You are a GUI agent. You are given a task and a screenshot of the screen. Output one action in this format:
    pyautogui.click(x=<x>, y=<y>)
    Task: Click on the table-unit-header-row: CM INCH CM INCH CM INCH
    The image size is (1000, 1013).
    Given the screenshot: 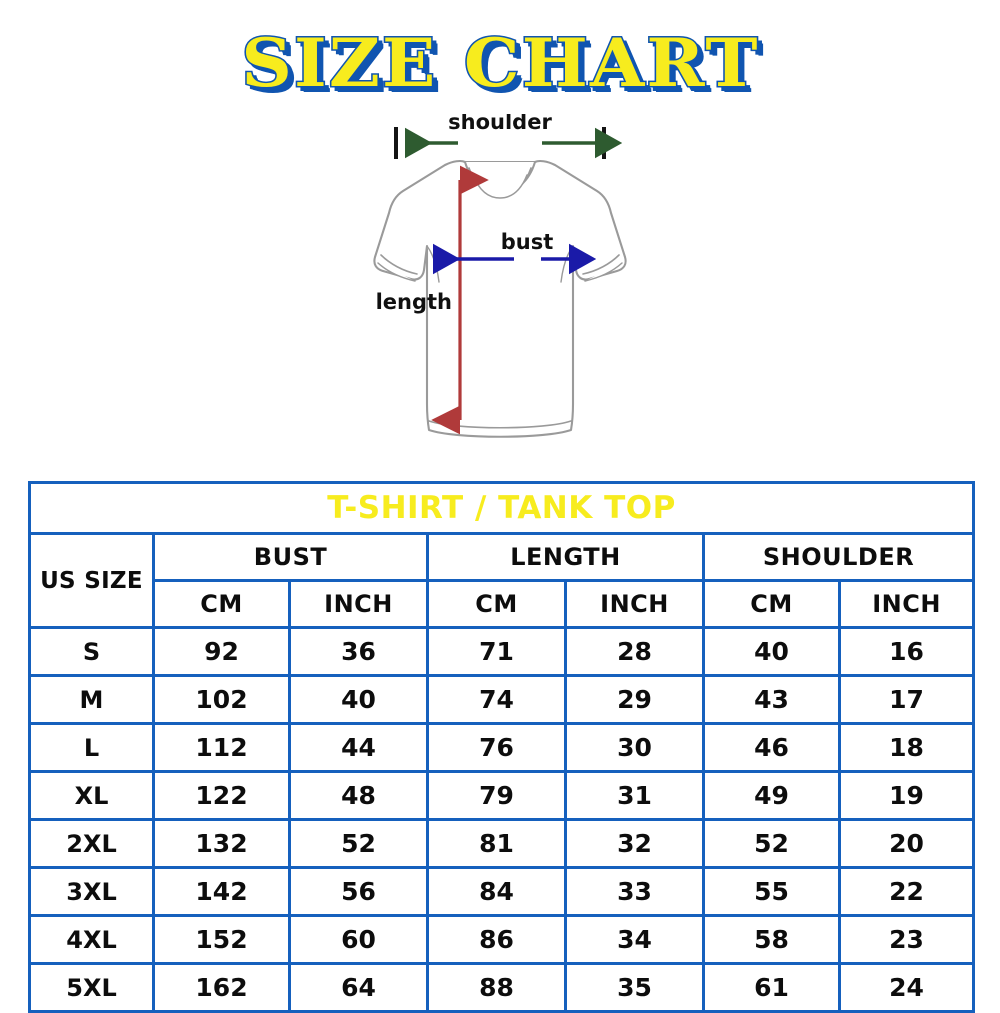 What is the action you would take?
    pyautogui.click(x=503, y=604)
    